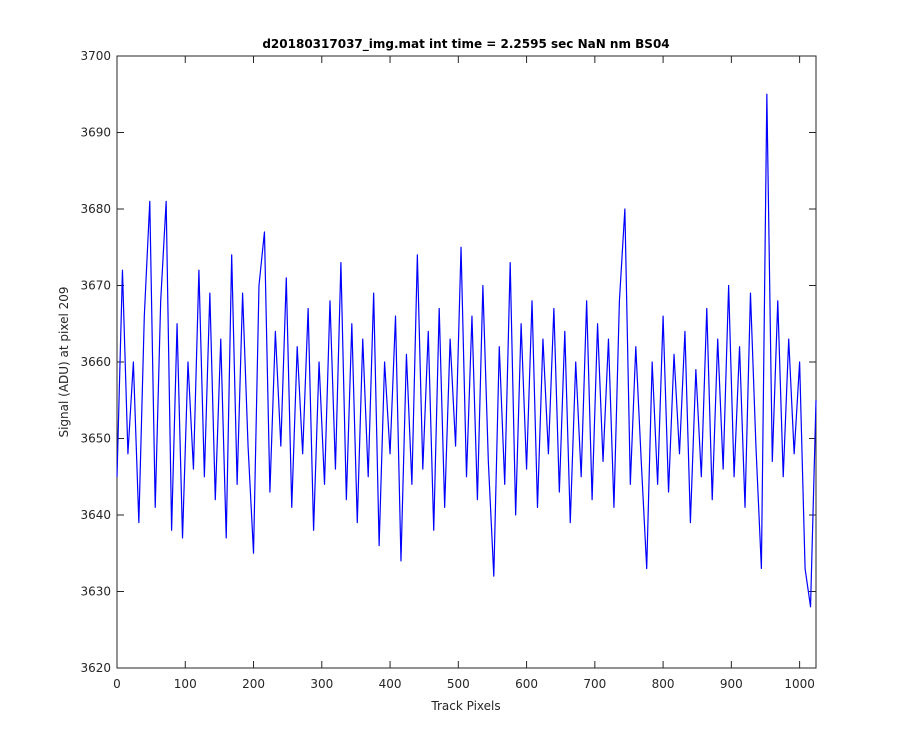 Image resolution: width=900 pixels, height=750 pixels. What do you see at coordinates (390, 684) in the screenshot?
I see `x-tick-label: 400` at bounding box center [390, 684].